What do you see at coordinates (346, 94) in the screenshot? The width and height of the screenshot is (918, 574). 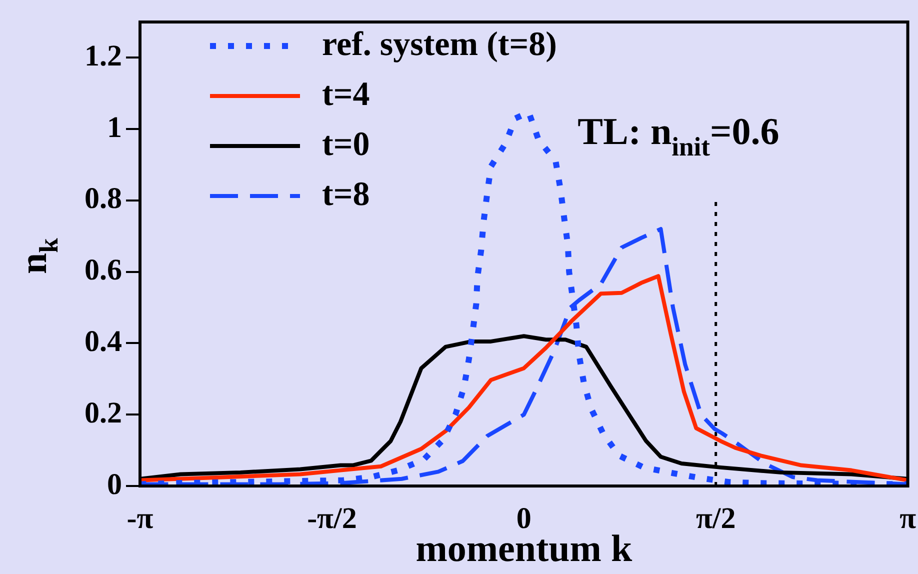 I see `legend-label: t=4` at bounding box center [346, 94].